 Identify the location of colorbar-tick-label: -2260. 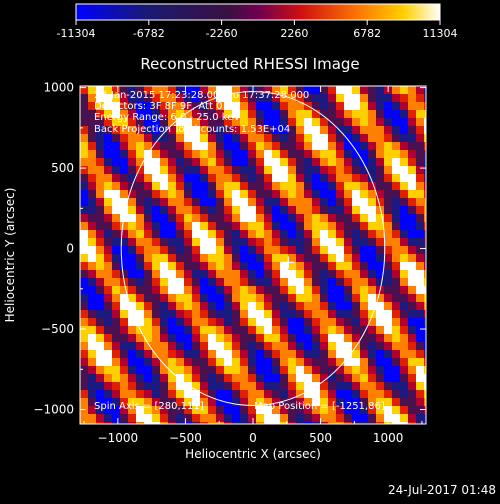
(222, 33).